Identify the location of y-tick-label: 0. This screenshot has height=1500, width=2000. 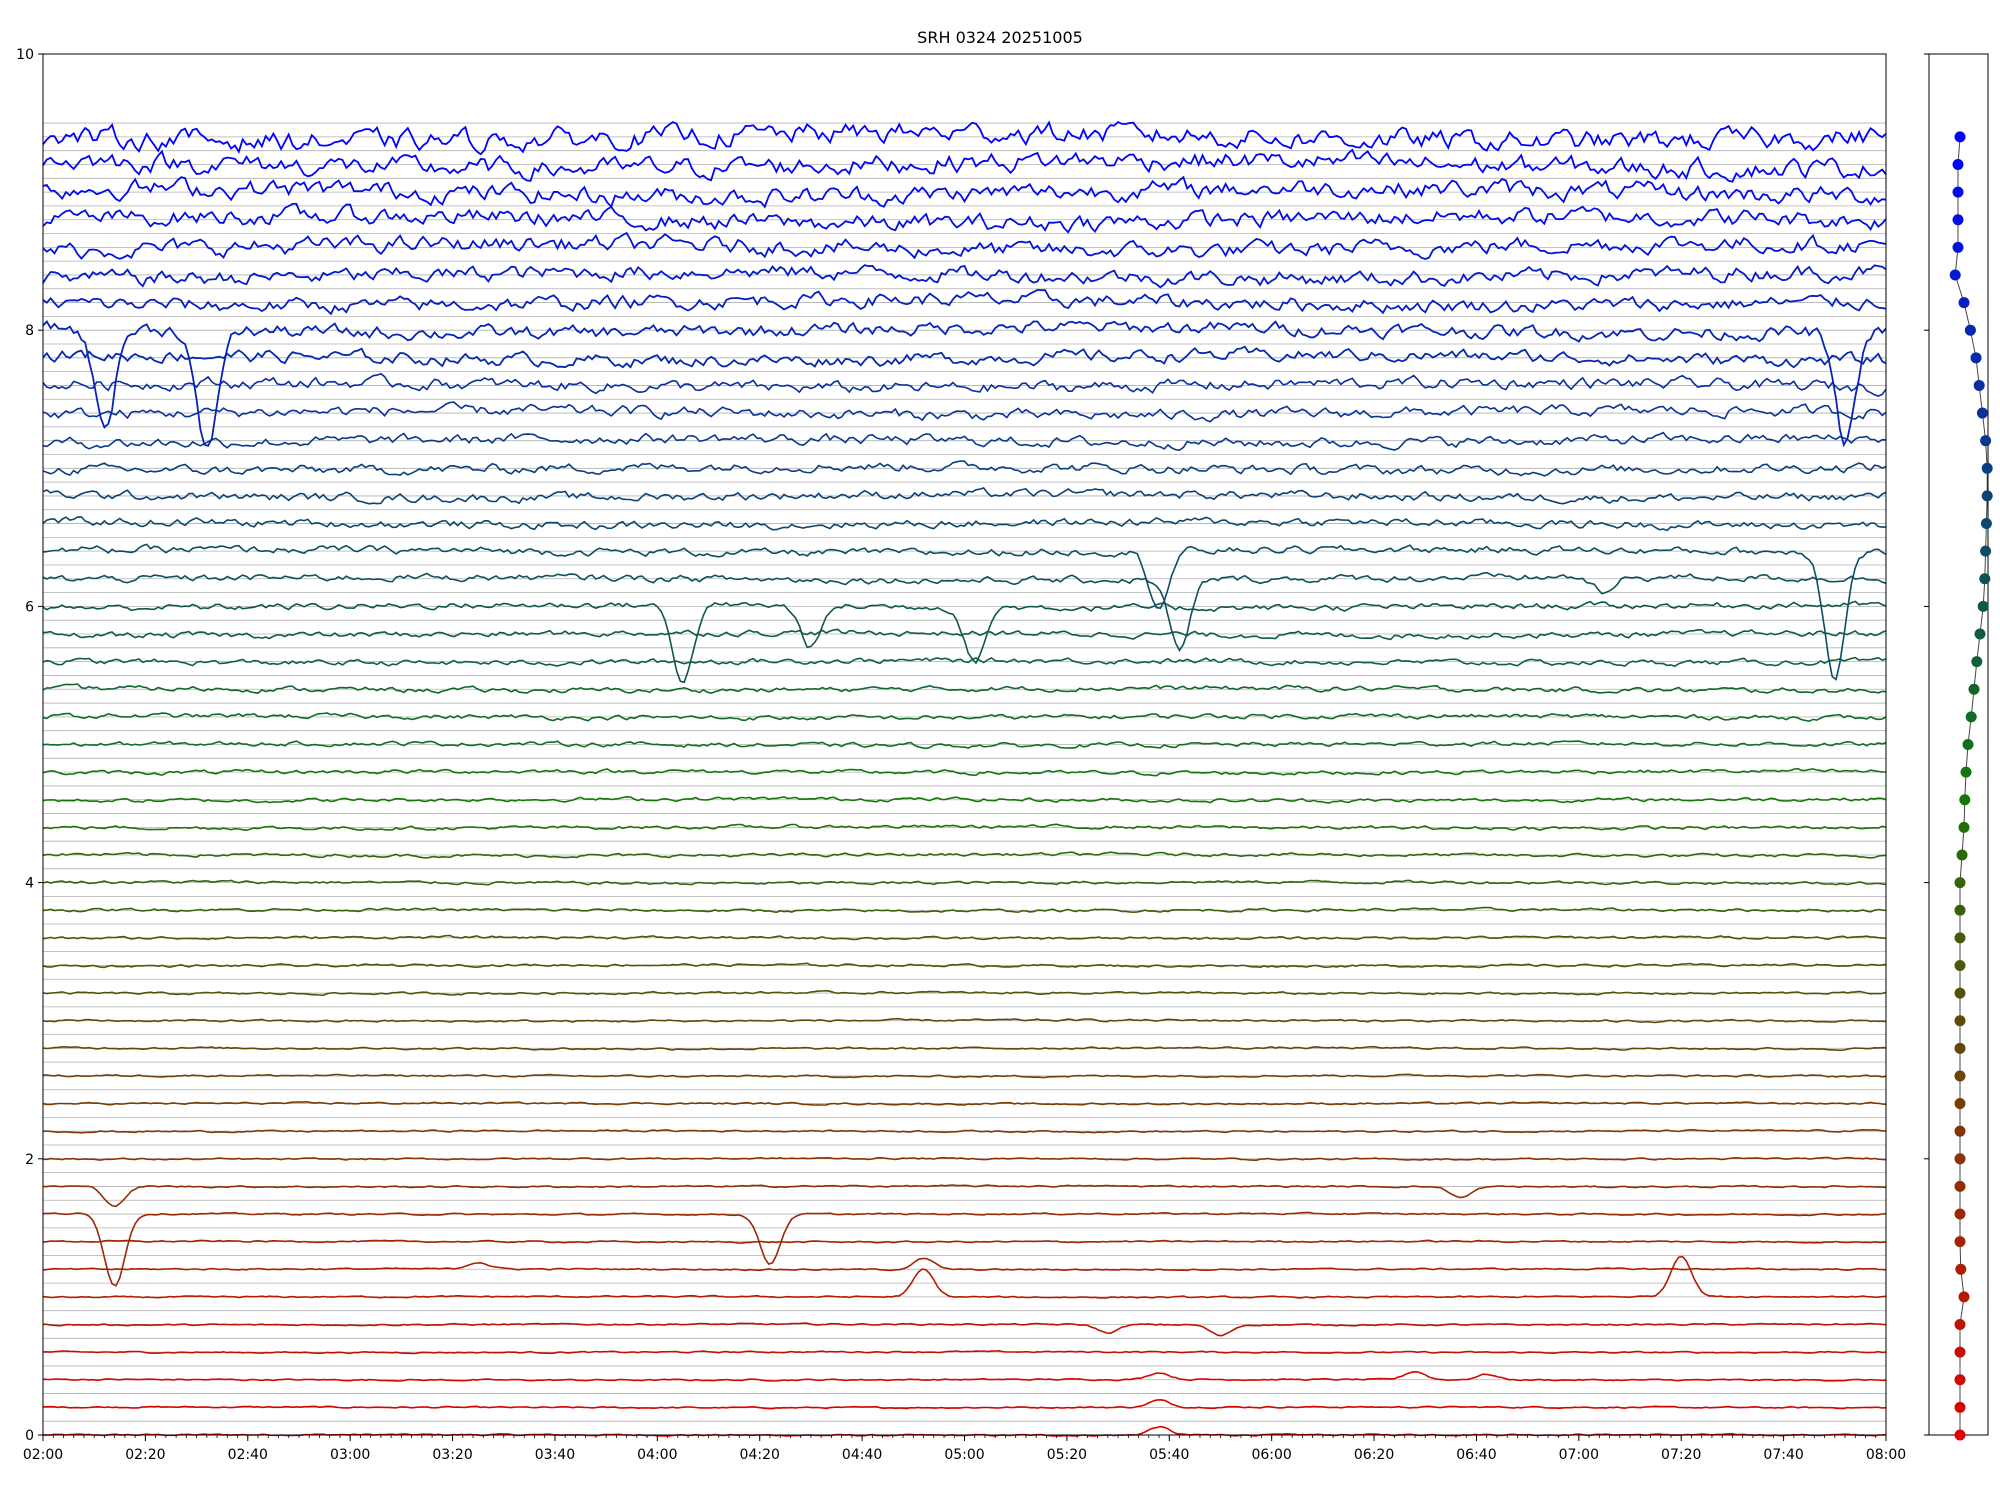
(29, 1436).